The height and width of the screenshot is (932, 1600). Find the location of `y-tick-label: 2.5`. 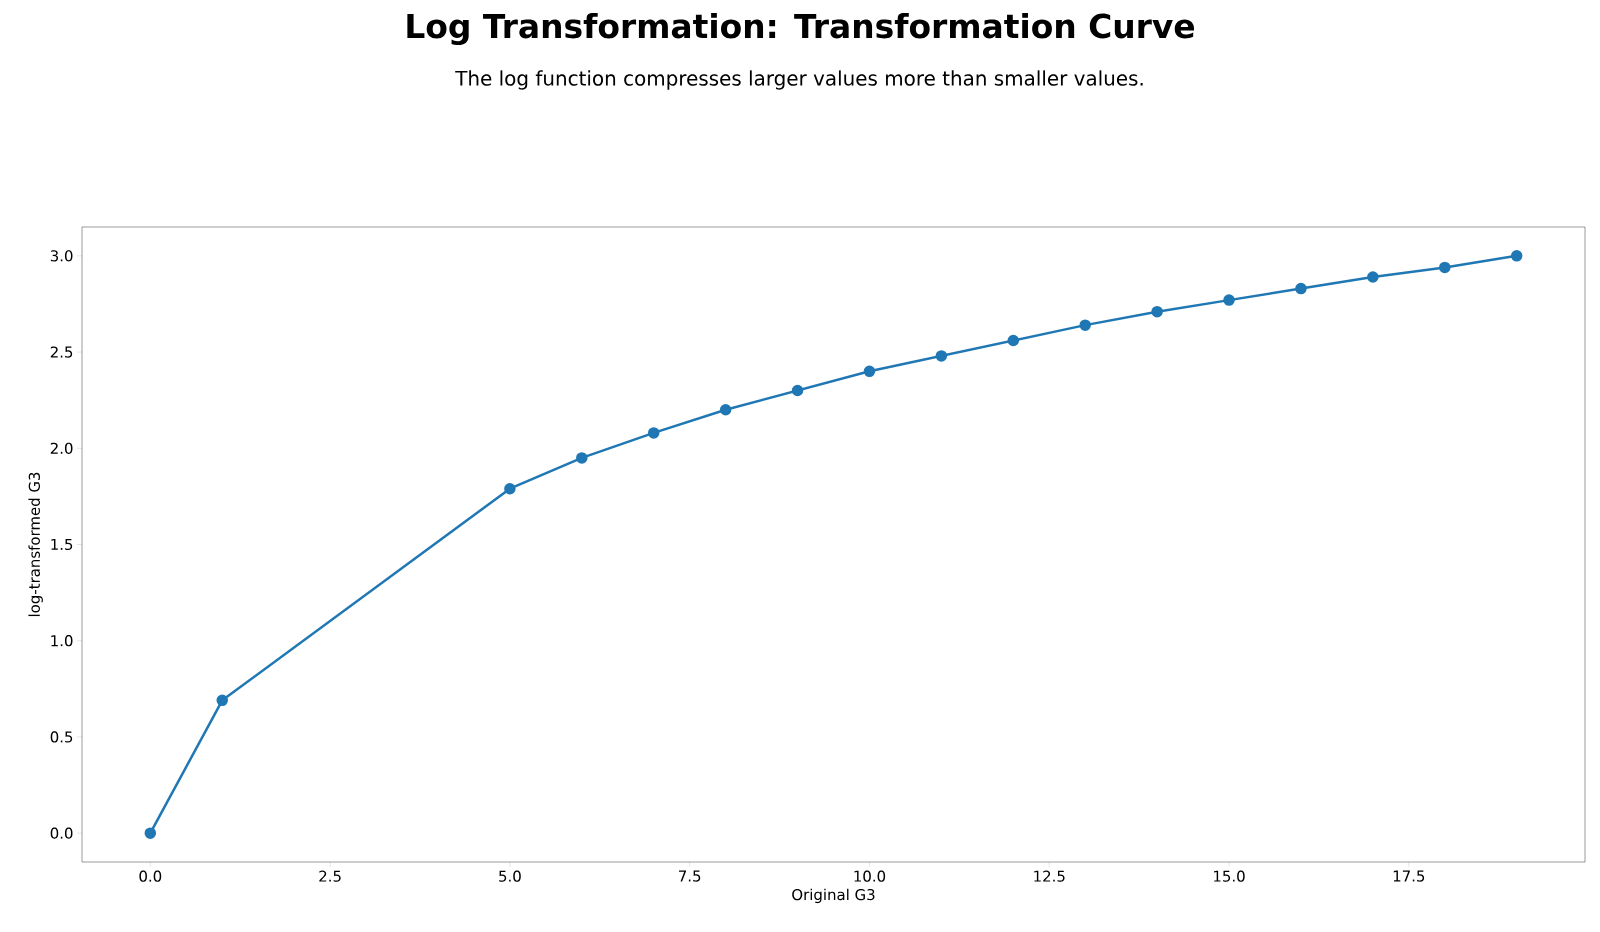

y-tick-label: 2.5 is located at coordinates (61, 352).